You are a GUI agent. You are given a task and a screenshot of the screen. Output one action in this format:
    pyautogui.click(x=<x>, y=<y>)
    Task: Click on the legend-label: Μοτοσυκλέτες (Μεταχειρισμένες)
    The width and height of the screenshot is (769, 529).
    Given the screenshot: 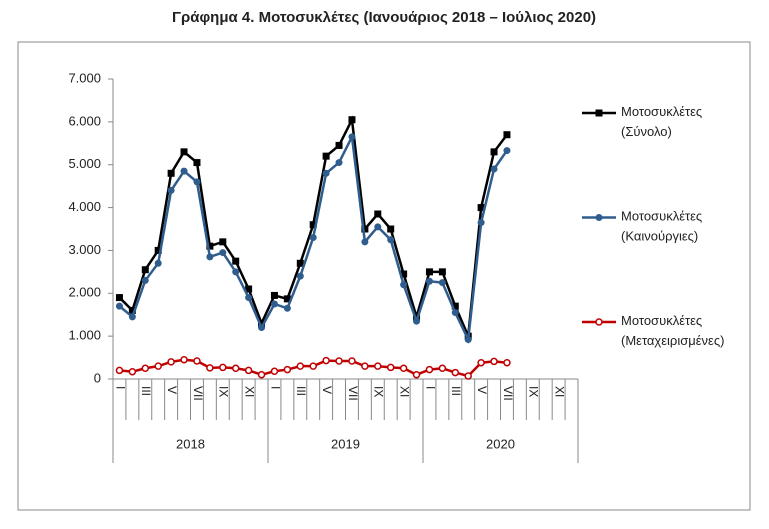 What is the action you would take?
    pyautogui.click(x=672, y=330)
    